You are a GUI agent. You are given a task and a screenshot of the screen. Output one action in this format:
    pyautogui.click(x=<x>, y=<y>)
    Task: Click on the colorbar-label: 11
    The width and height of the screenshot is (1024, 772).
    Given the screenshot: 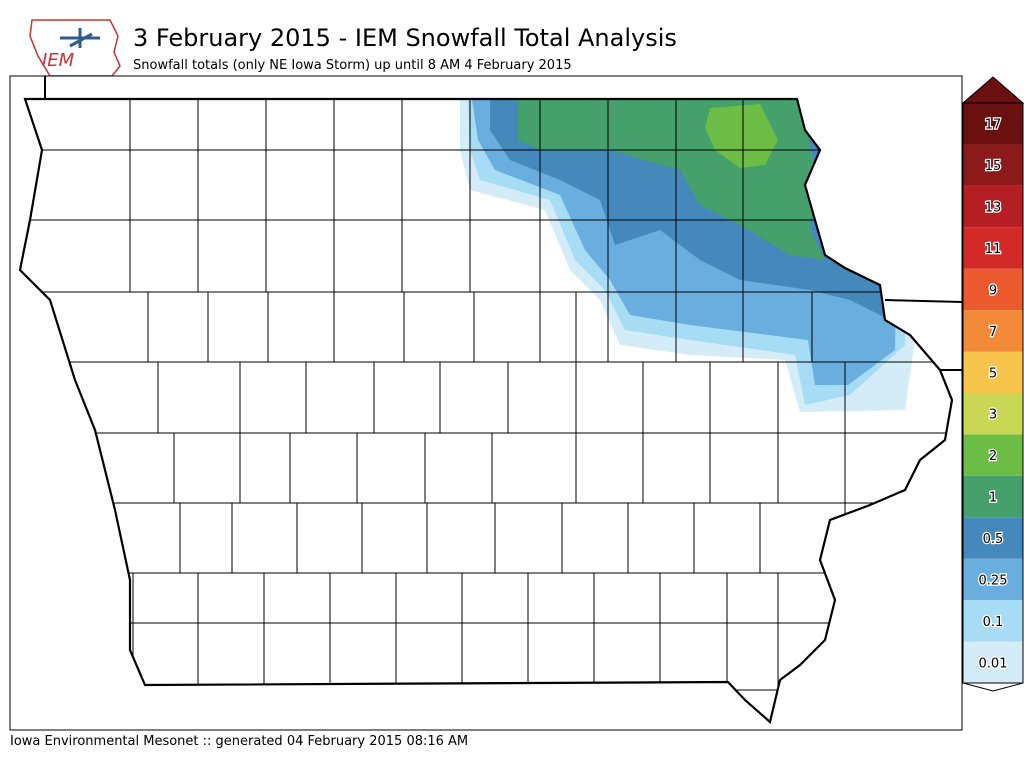 What is the action you would take?
    pyautogui.click(x=993, y=249)
    